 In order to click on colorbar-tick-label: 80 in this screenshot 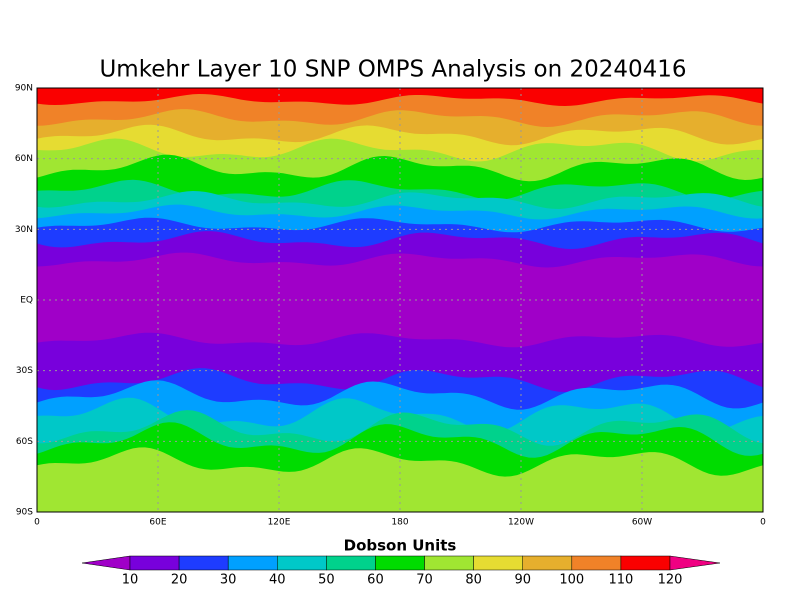, I will do `click(473, 580)`.